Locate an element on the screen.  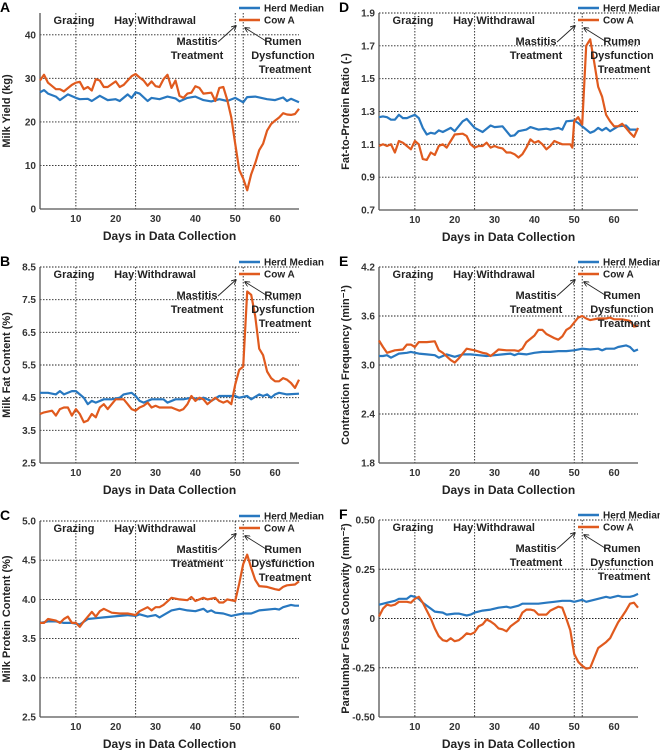
y-tick-label: 3.0 is located at coordinates (368, 366).